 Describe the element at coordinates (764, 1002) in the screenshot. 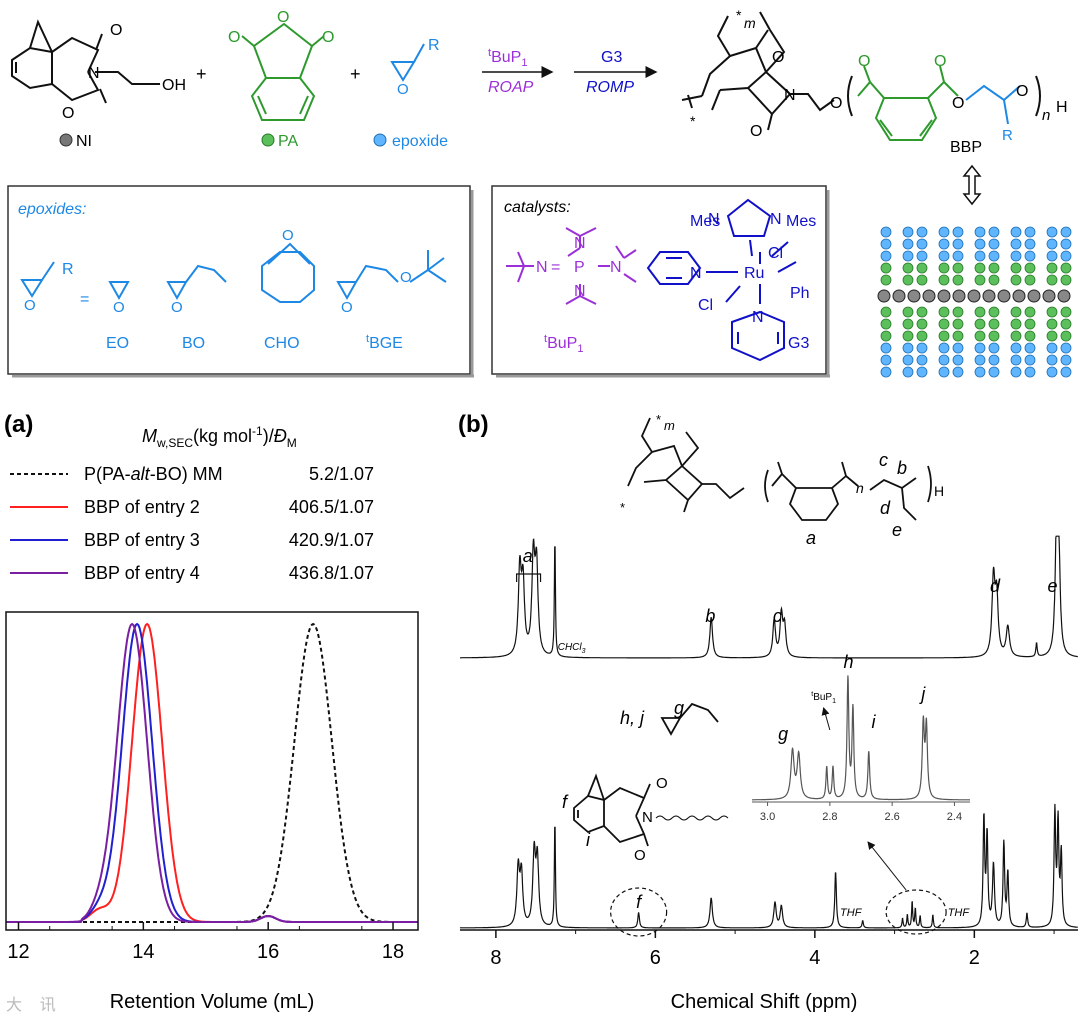

I see `nmr-x-axis-label: Chemical Shift (ppm)` at that location.